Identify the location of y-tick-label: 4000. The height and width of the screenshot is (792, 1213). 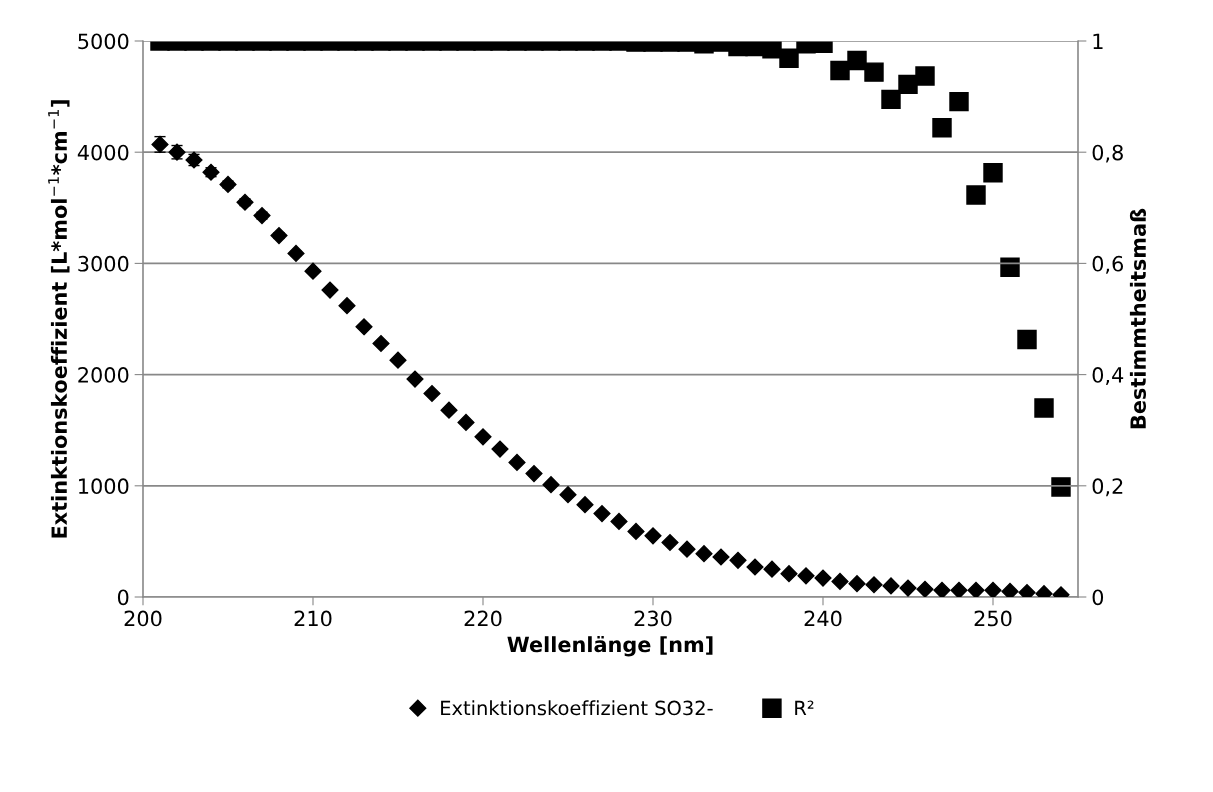
(103, 152).